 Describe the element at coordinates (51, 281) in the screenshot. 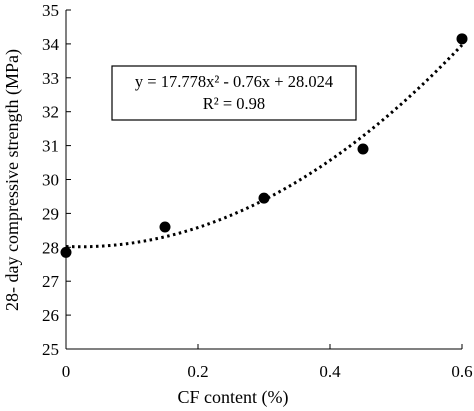

I see `y-tick-label: 27` at that location.